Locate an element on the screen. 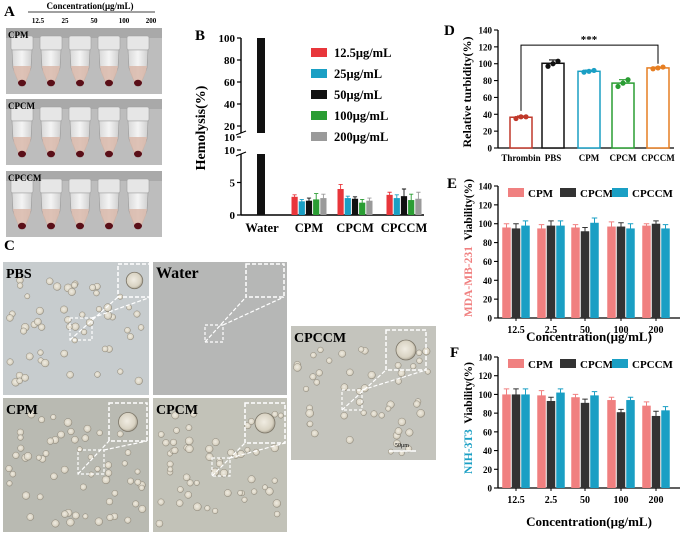  legend-label: CPM is located at coordinates (541, 365).